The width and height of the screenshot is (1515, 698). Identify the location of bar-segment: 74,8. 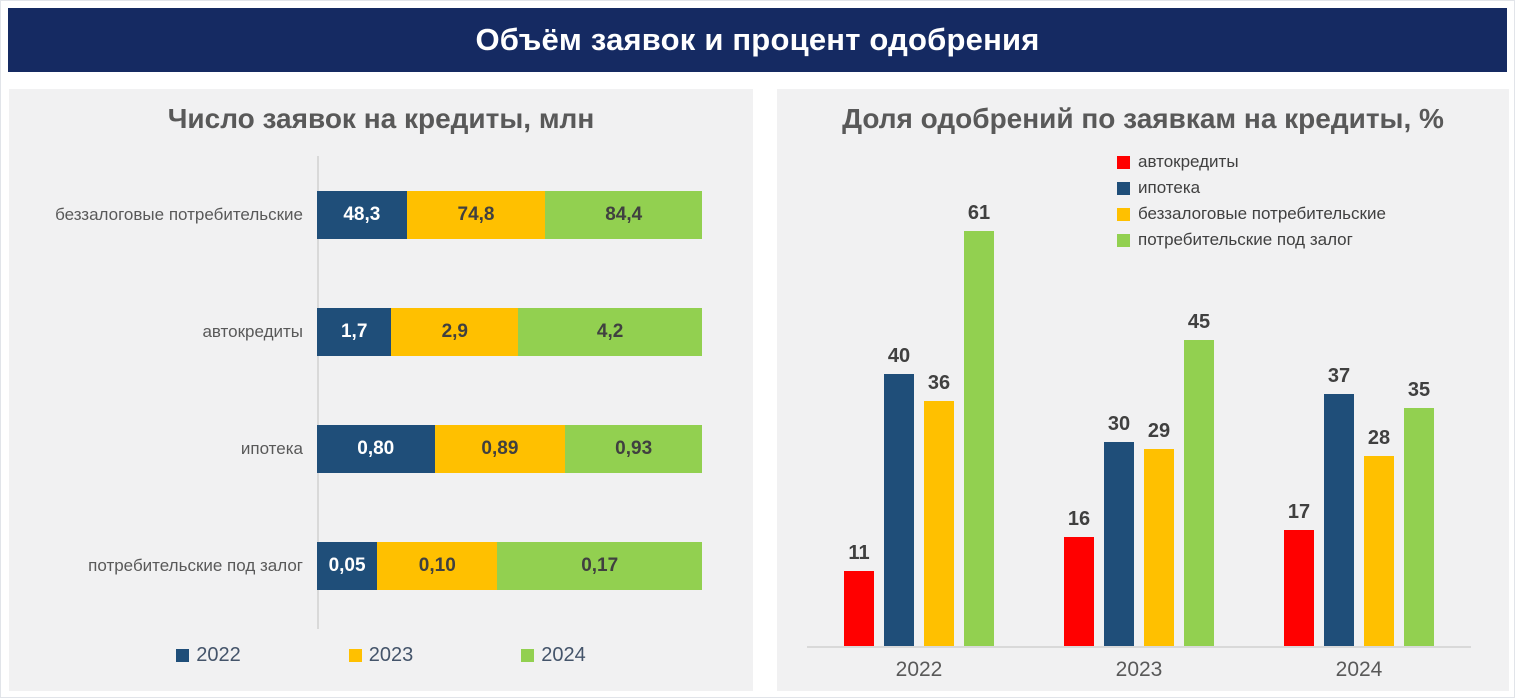
(476, 214).